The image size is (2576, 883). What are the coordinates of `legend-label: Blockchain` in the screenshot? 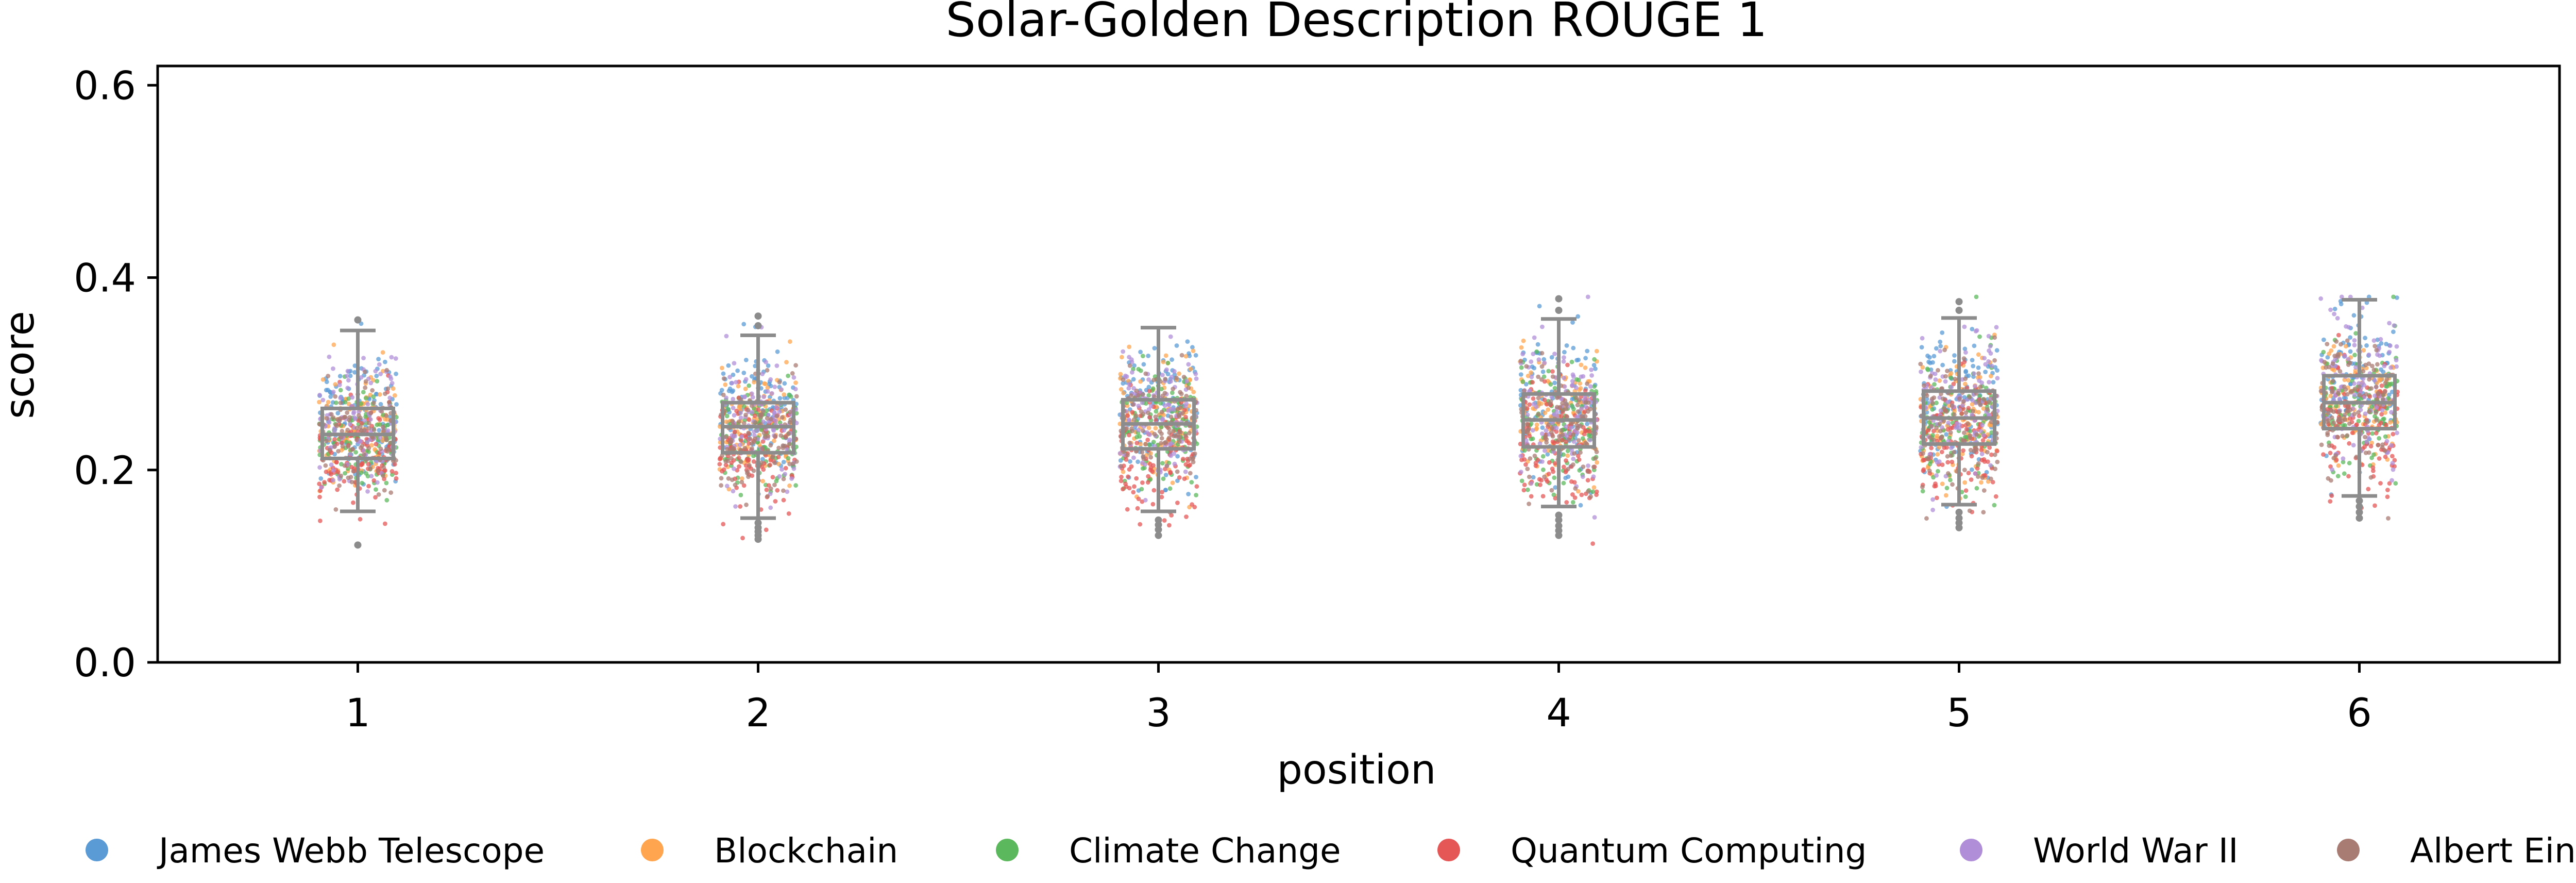 It's located at (806, 851).